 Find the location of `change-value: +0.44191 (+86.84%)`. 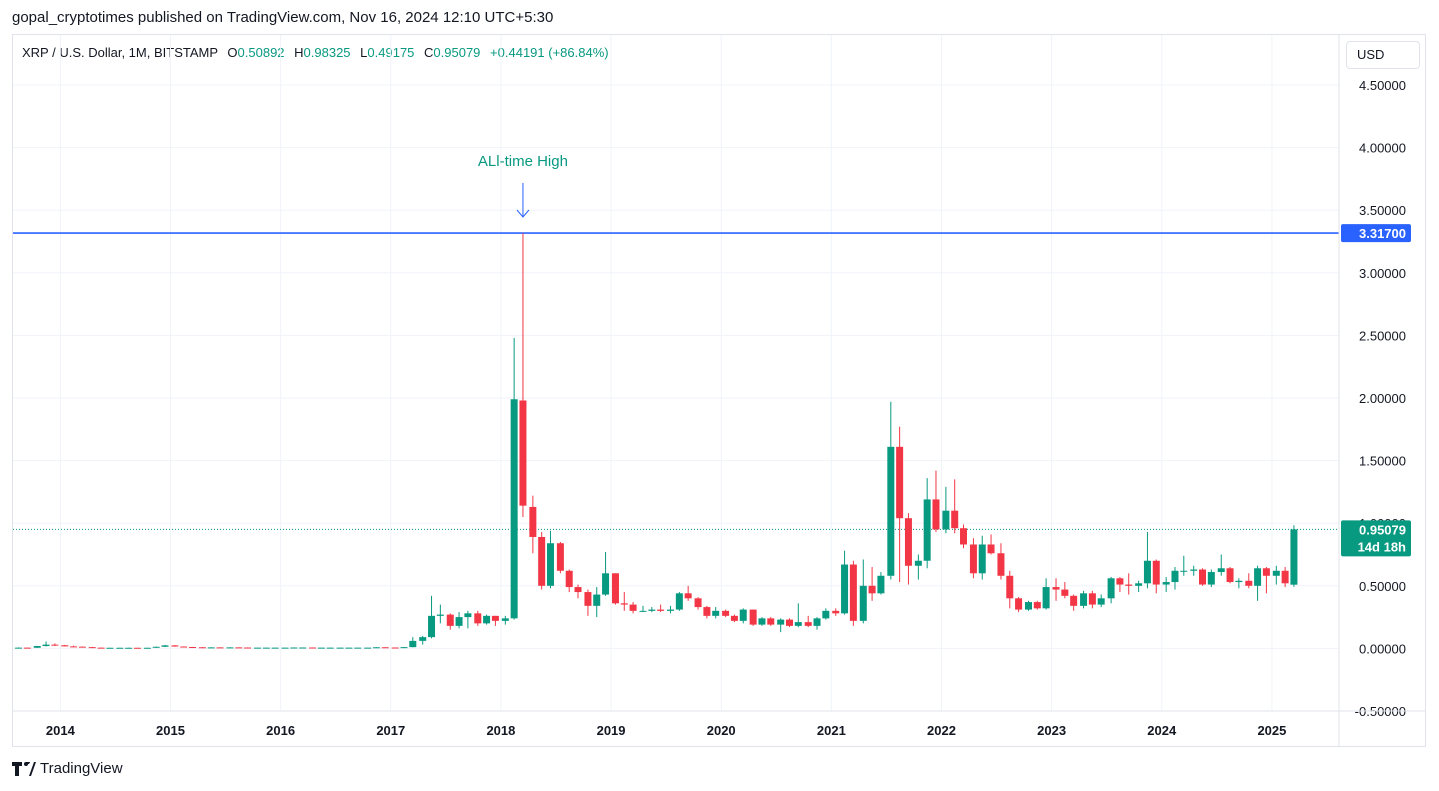

change-value: +0.44191 (+86.84%) is located at coordinates (549, 52).